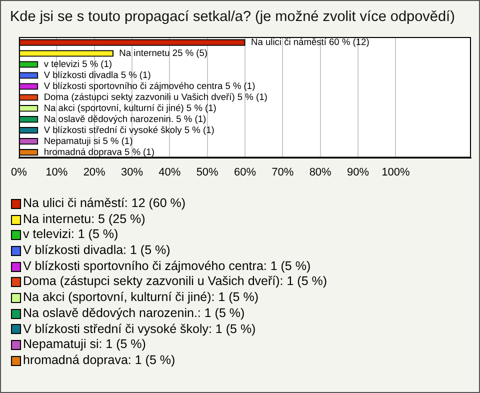 The height and width of the screenshot is (393, 480). Describe the element at coordinates (88, 141) in the screenshot. I see `data-label: Nepamatuji si 5 % (1)` at that location.